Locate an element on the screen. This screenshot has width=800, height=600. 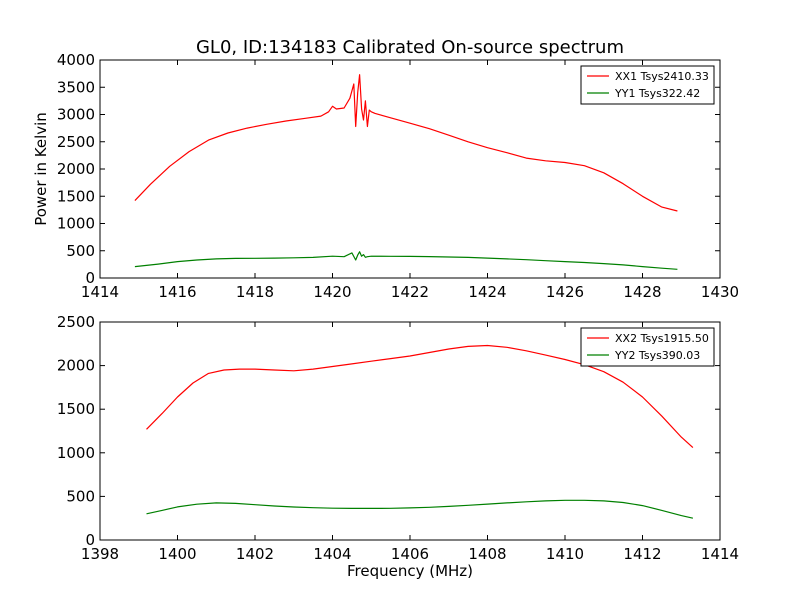
legend-label: YY1 Tsys322.42 is located at coordinates (657, 93).